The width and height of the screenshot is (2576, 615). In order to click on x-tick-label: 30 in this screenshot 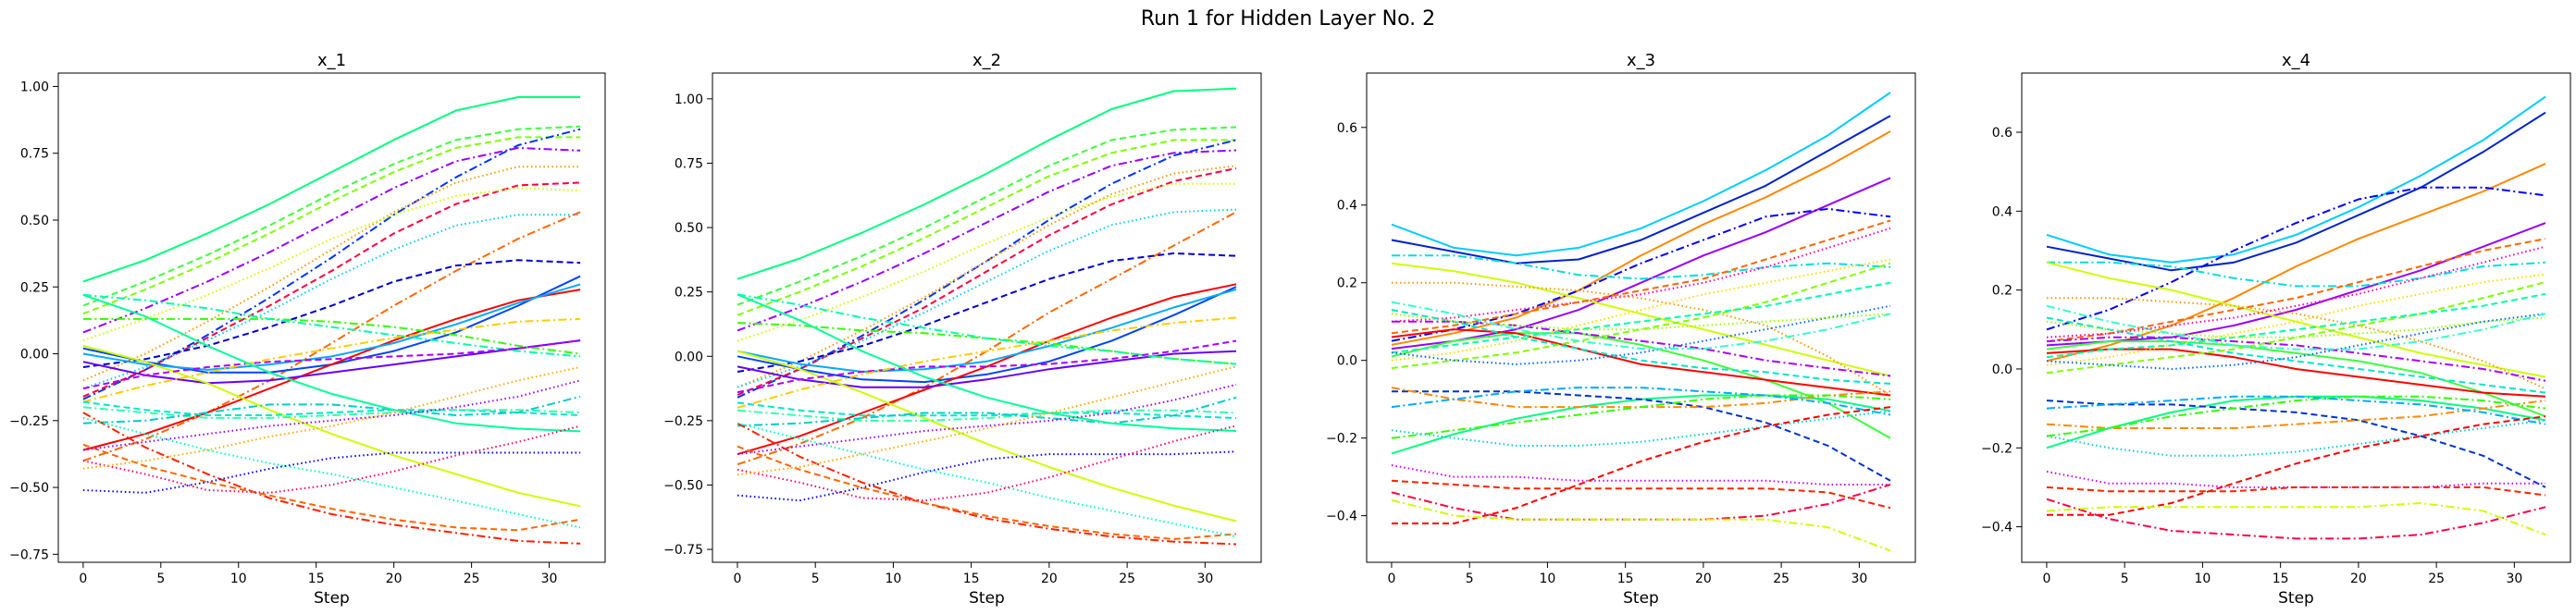, I will do `click(1204, 579)`.